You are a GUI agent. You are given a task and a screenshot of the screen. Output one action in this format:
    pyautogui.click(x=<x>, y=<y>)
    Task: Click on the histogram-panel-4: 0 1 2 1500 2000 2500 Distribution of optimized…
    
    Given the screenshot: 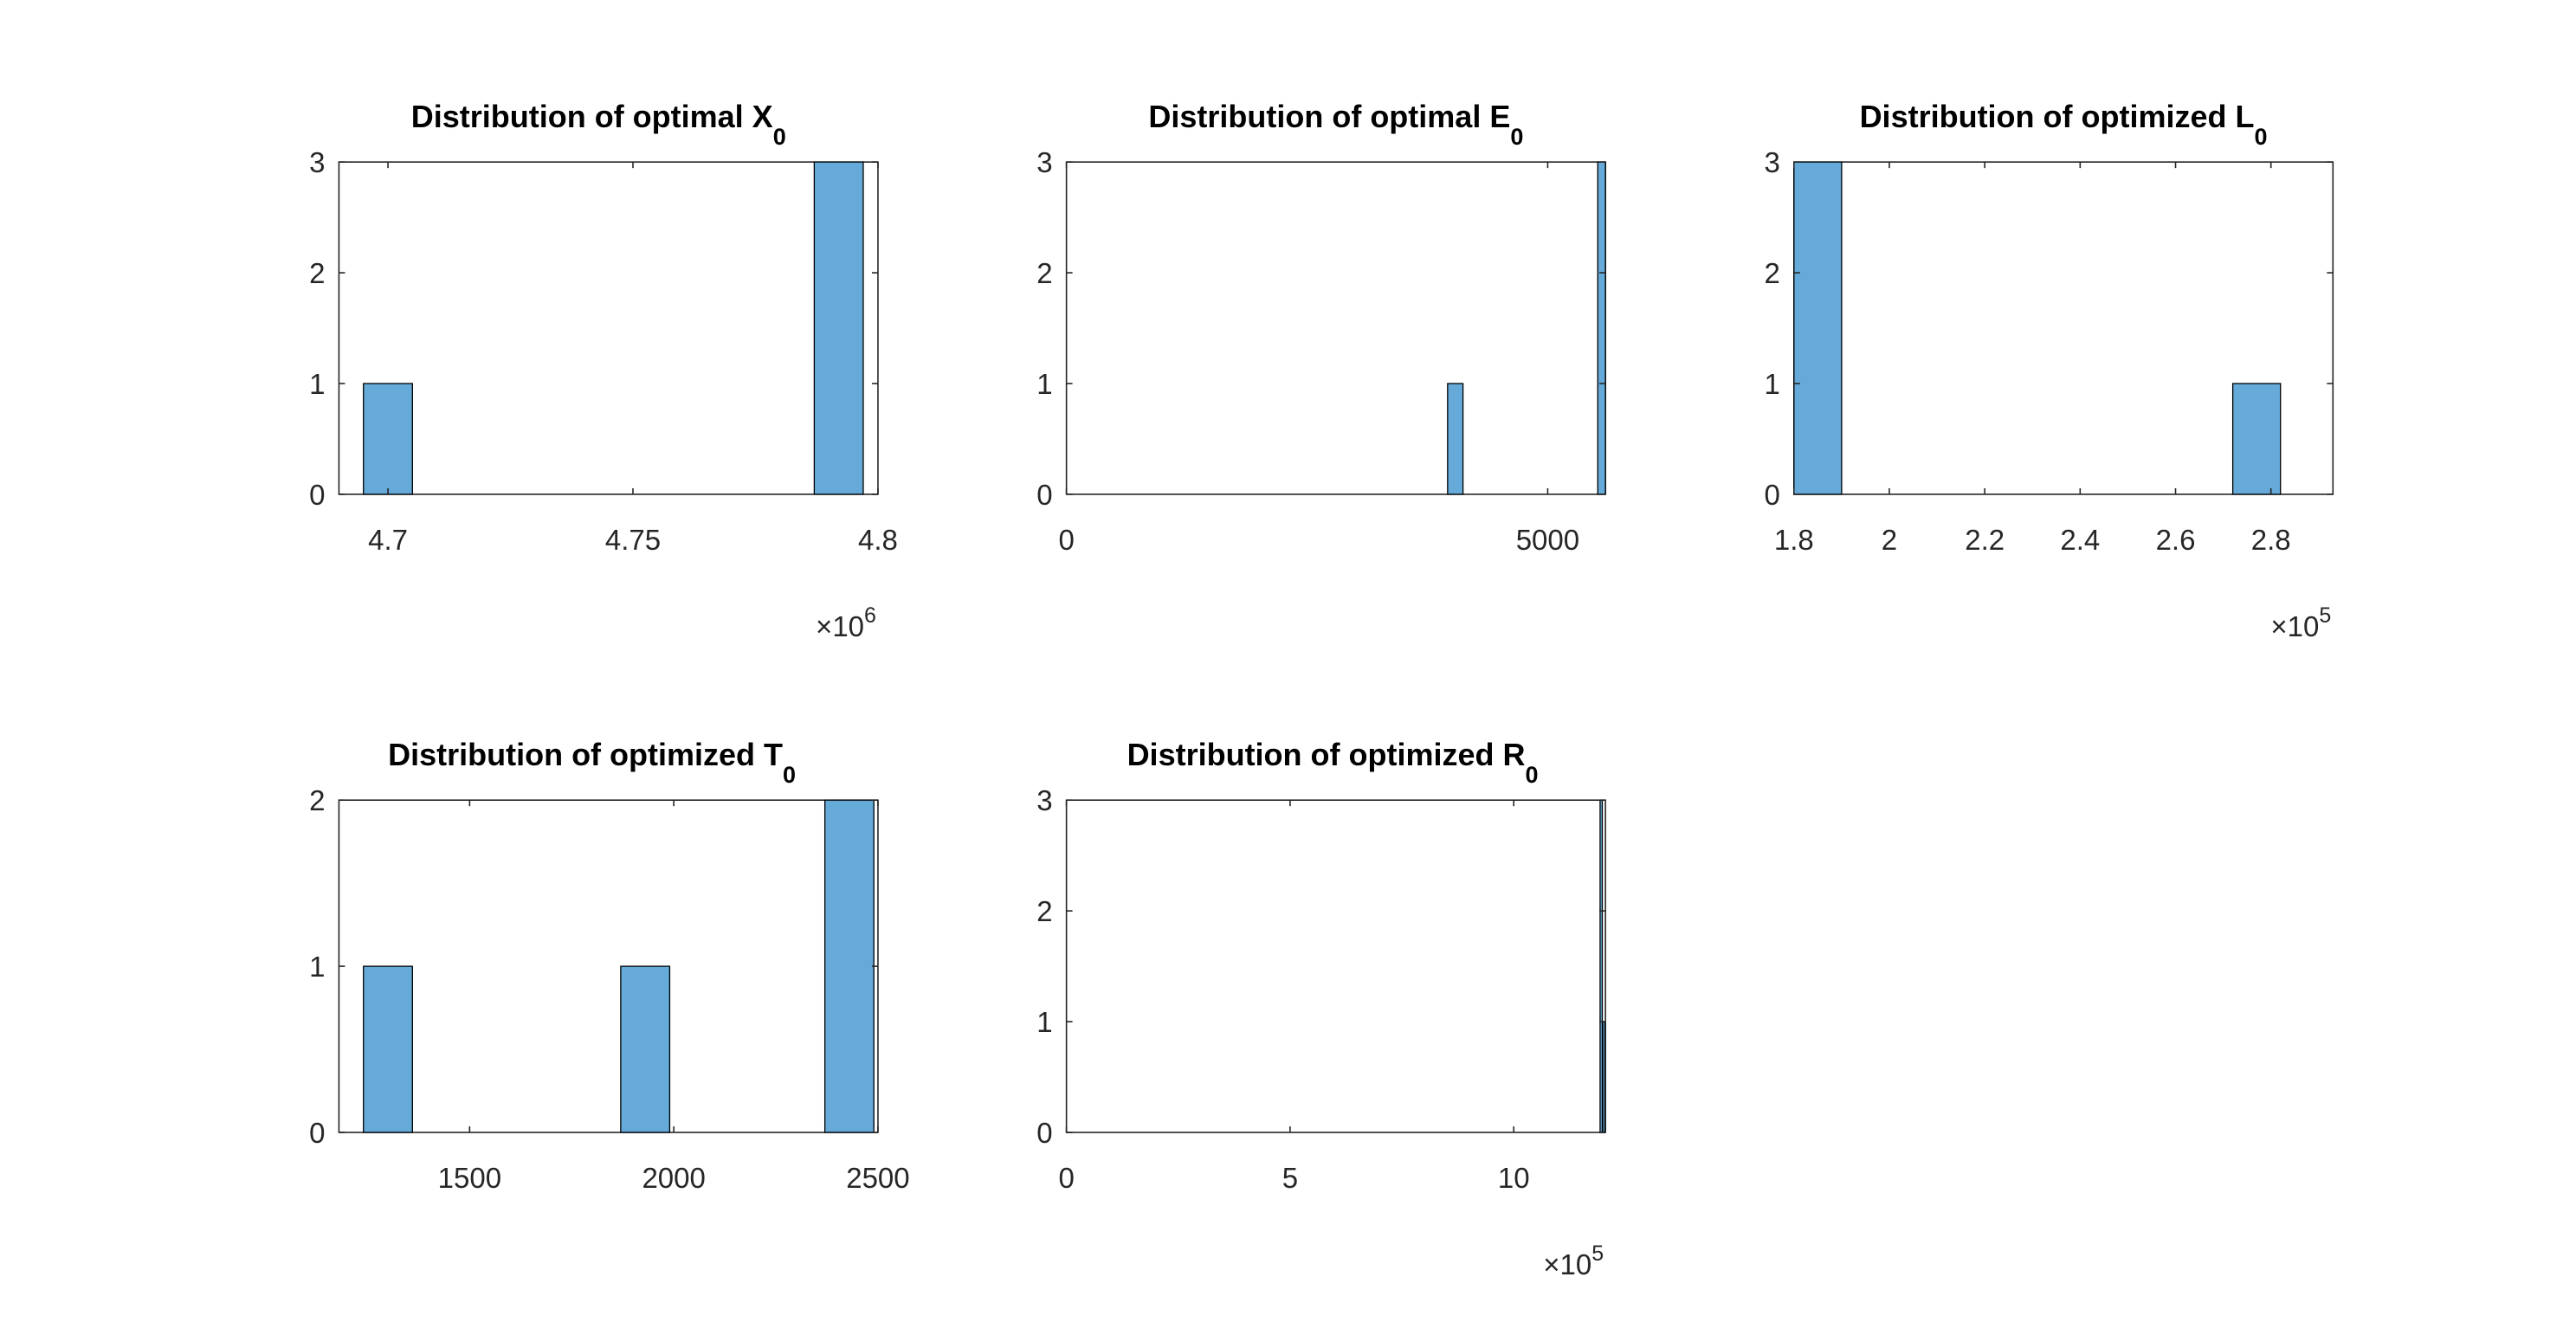 What is the action you would take?
    pyautogui.click(x=609, y=965)
    